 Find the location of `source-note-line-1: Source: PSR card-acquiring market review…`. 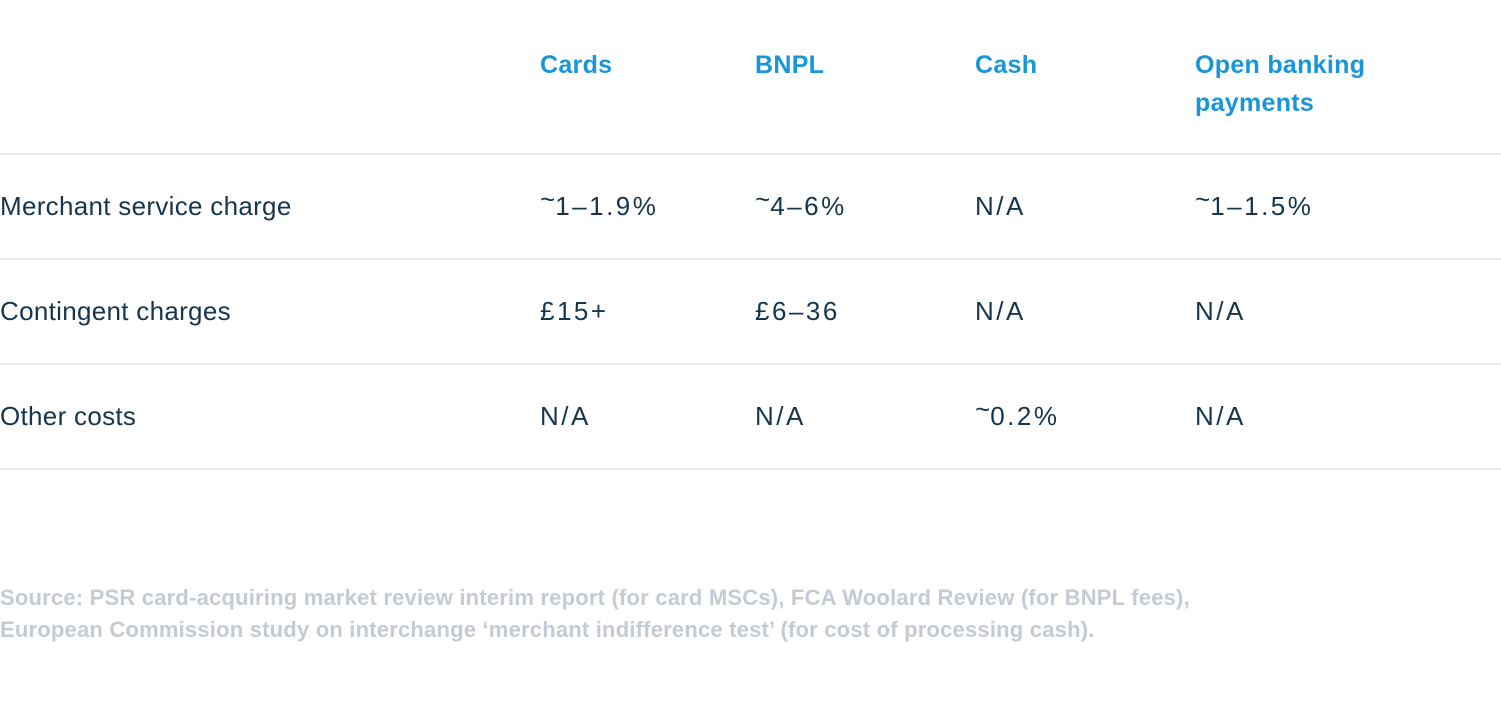

source-note-line-1: Source: PSR card-acquiring market review… is located at coordinates (595, 597).